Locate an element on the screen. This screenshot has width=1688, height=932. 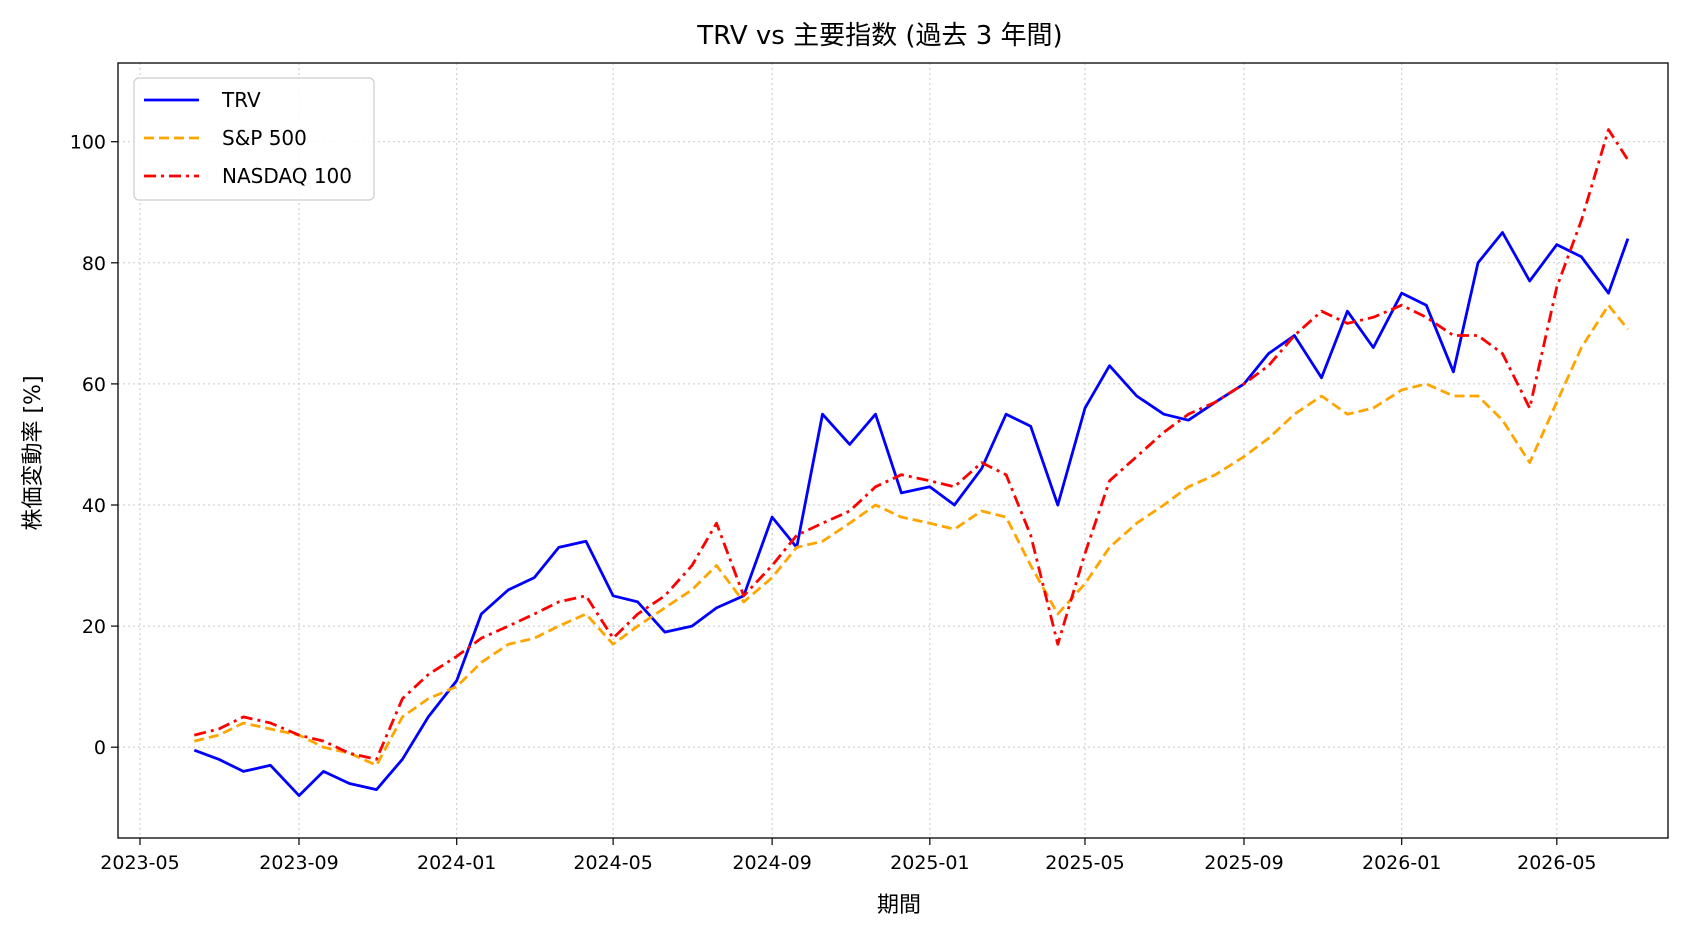
x-tick-label: 2023-09 is located at coordinates (298, 863).